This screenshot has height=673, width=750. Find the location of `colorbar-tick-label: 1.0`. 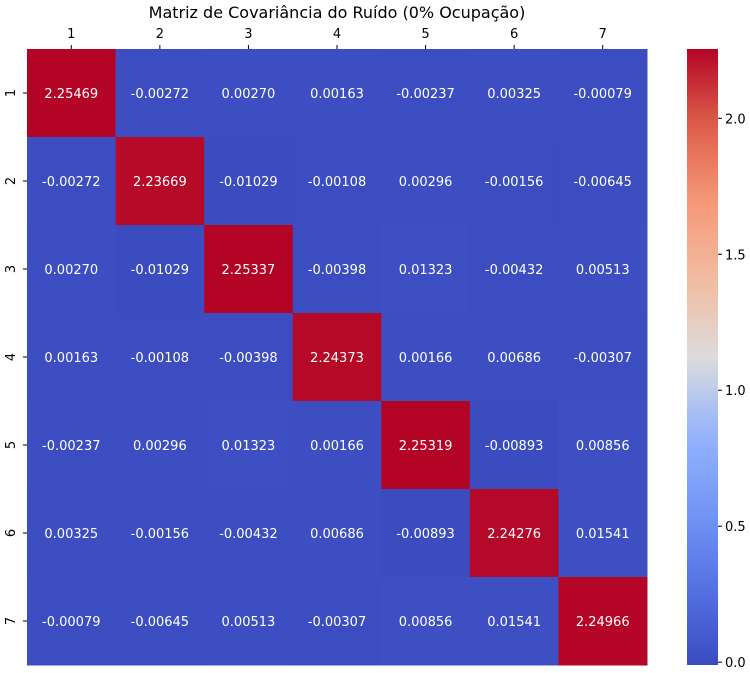

colorbar-tick-label: 1.0 is located at coordinates (735, 391).